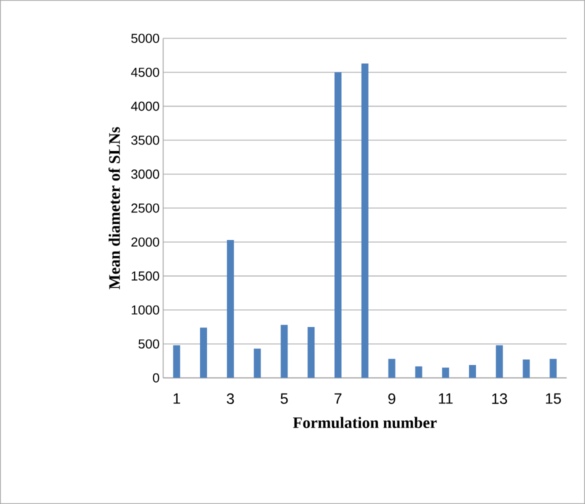 Image resolution: width=585 pixels, height=504 pixels. I want to click on y-tick-label: 5000, so click(145, 38).